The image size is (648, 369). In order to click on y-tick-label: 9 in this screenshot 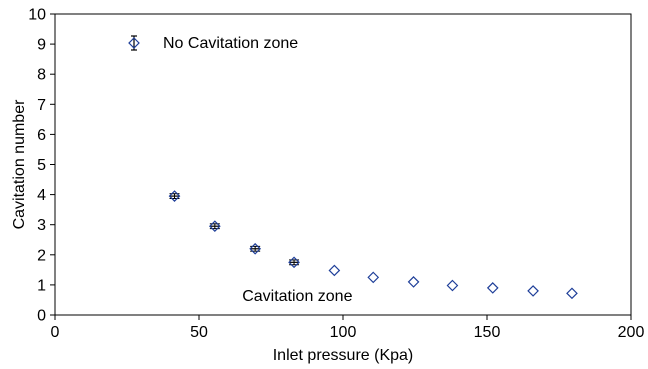, I will do `click(41, 45)`.